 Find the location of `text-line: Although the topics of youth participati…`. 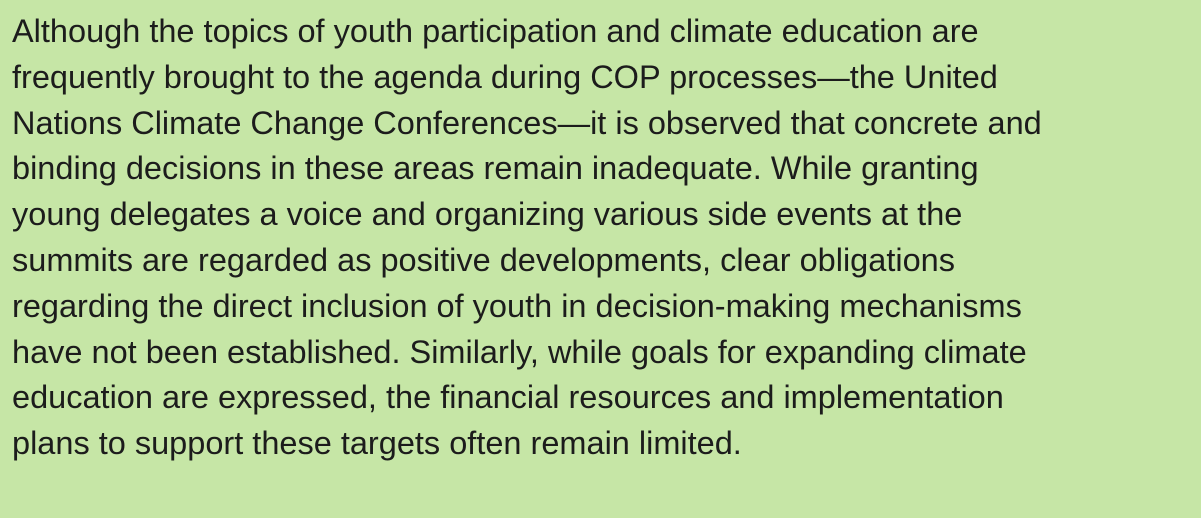

text-line: Although the topics of youth participati… is located at coordinates (495, 31).